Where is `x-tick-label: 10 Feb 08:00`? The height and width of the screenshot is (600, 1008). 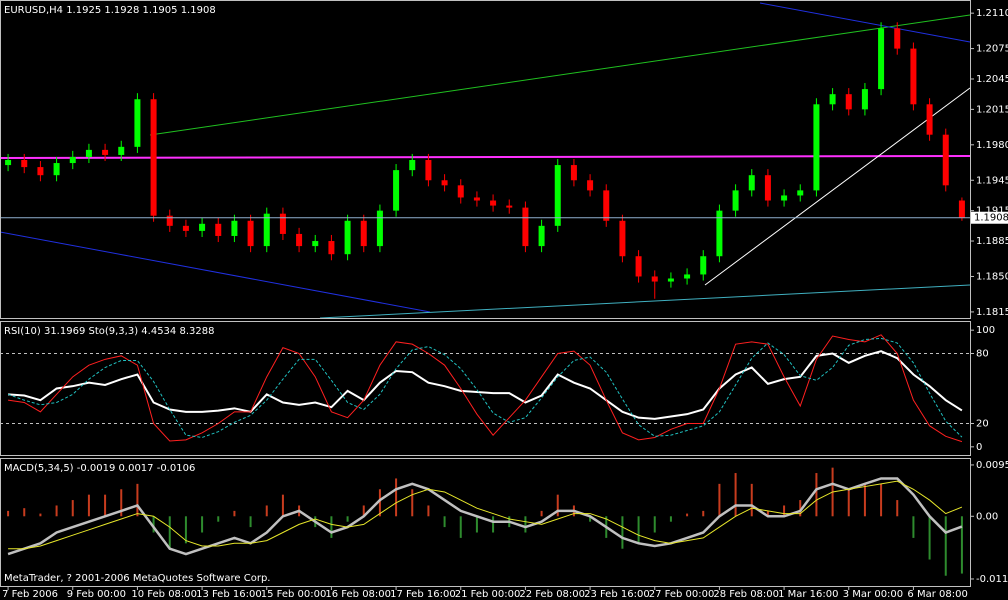 x-tick-label: 10 Feb 08:00 is located at coordinates (164, 594).